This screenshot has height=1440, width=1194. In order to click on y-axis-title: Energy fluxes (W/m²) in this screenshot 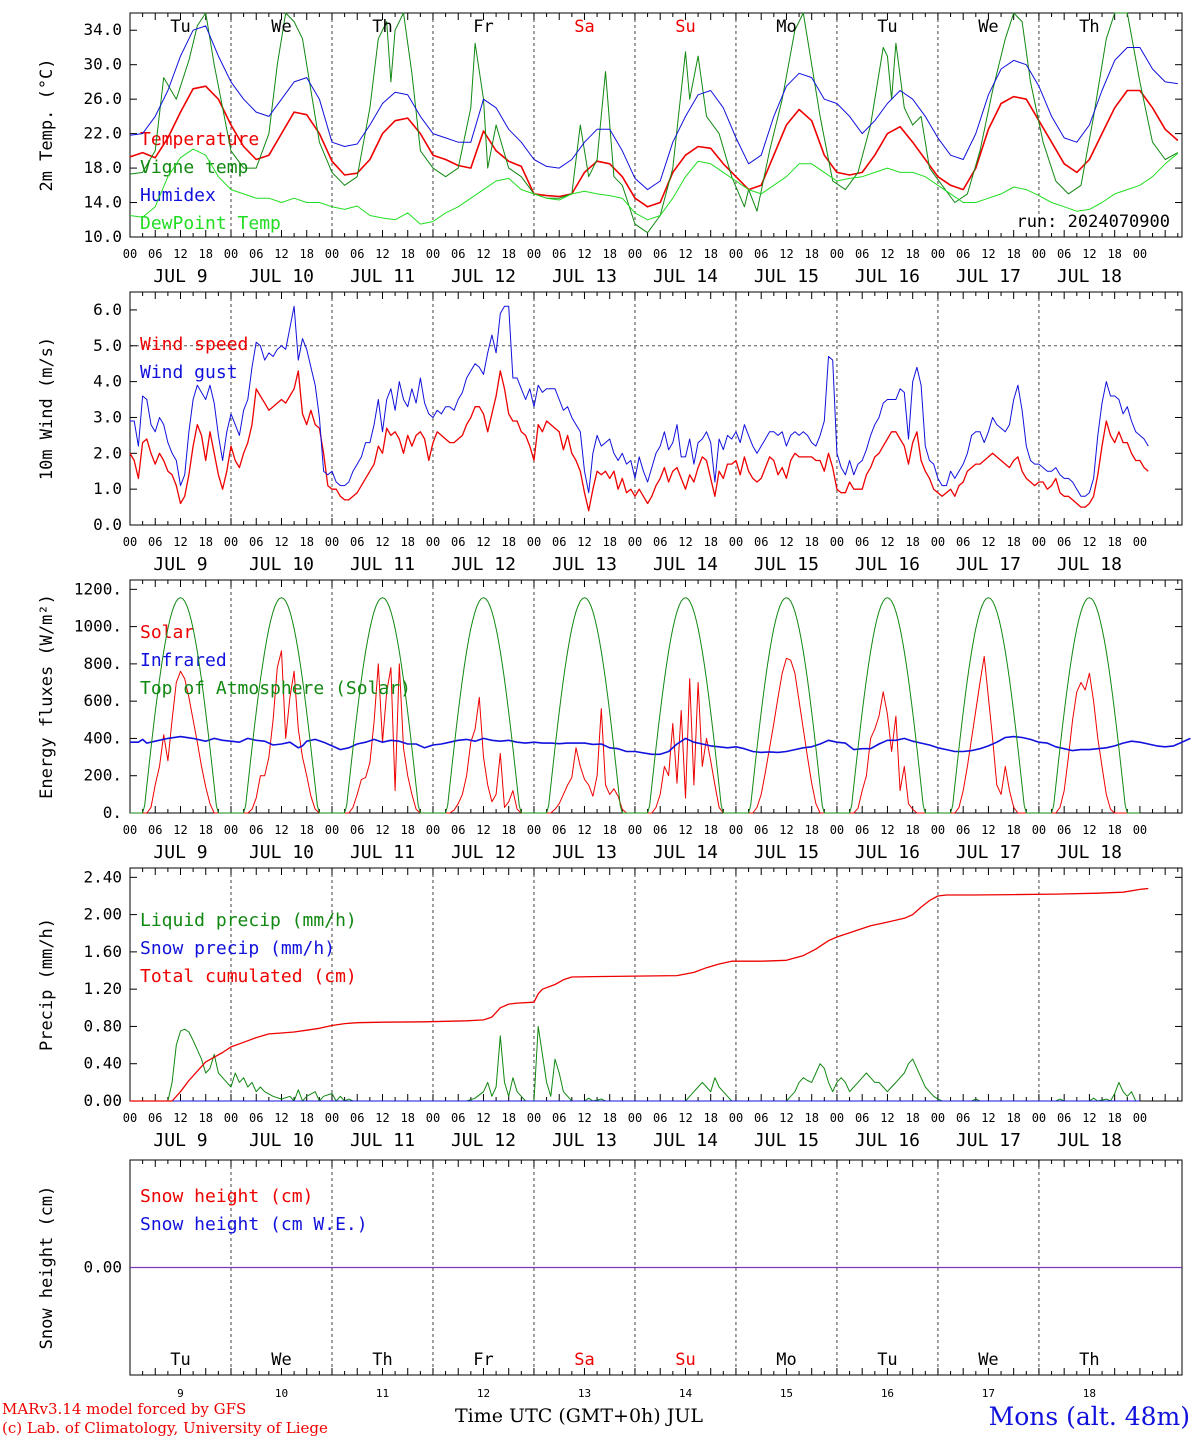, I will do `click(47, 696)`.